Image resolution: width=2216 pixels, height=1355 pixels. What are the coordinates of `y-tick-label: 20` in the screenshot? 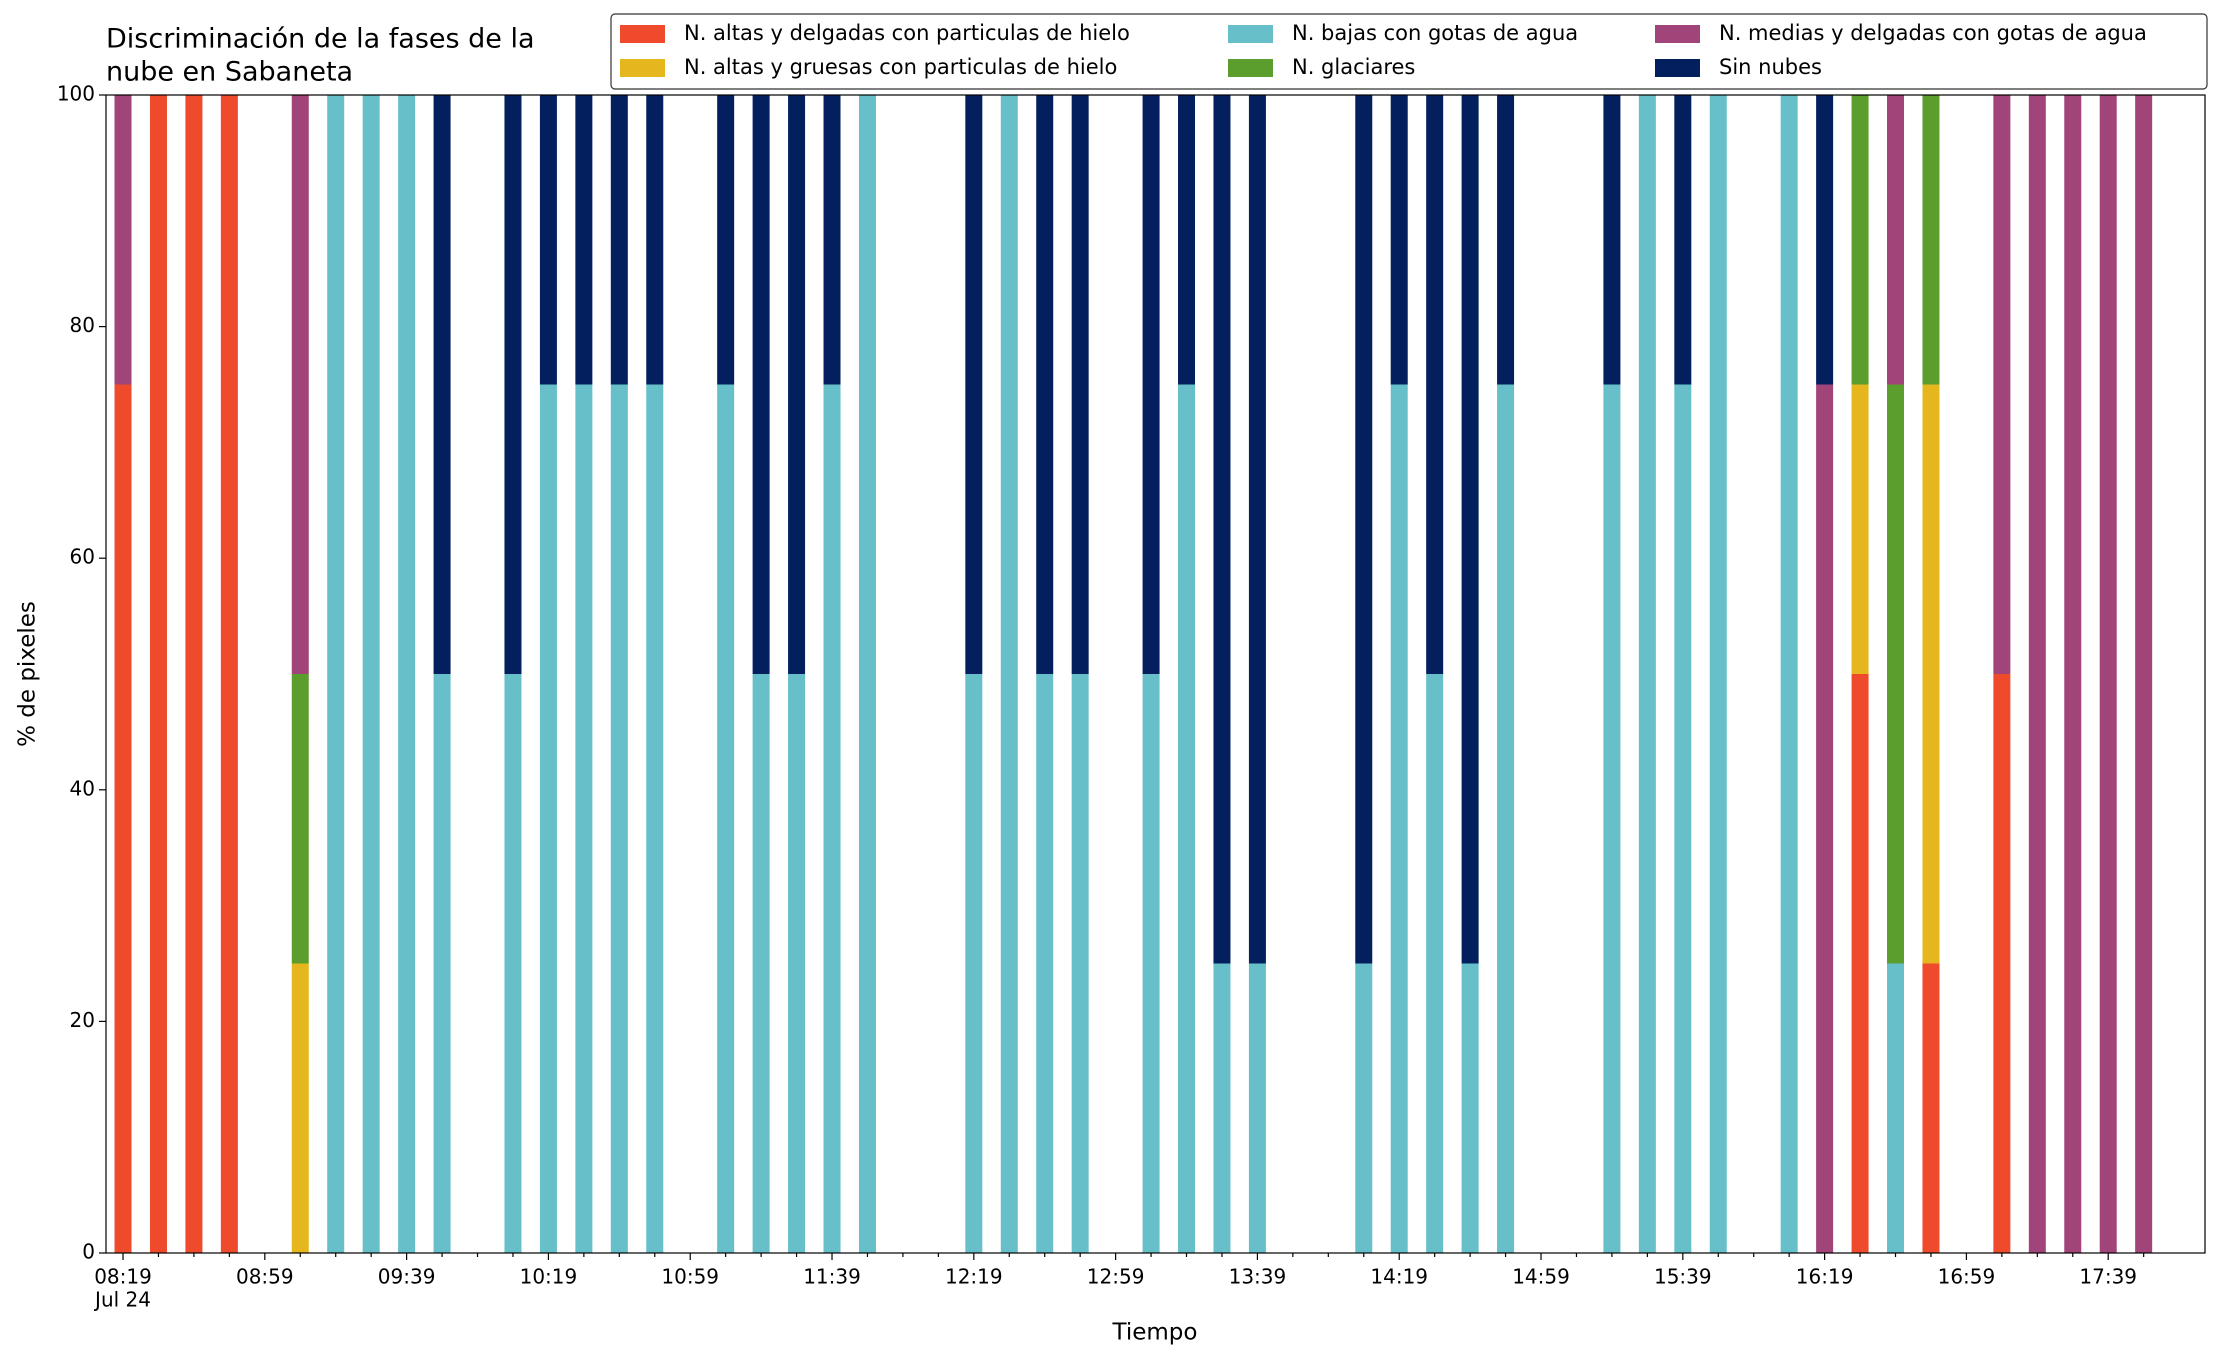 It's located at (82, 1020).